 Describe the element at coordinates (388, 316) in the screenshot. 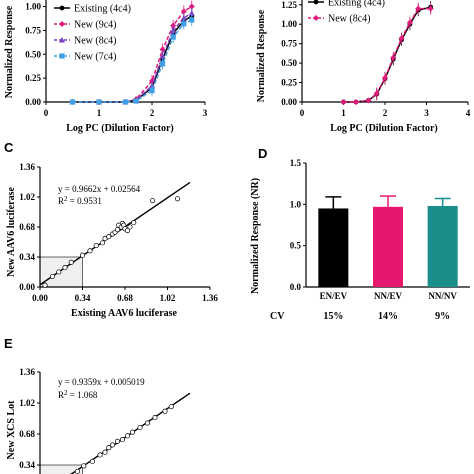

I see `panel-d-cv-value: 14%` at that location.